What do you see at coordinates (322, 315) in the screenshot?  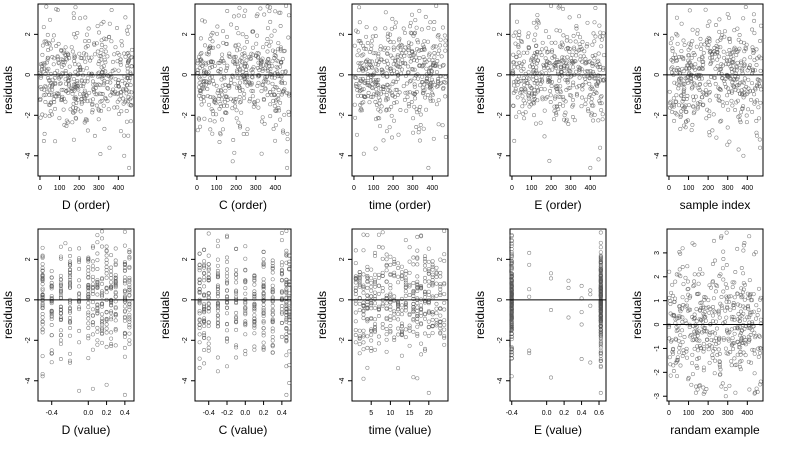 I see `y-axis-label: residuals` at bounding box center [322, 315].